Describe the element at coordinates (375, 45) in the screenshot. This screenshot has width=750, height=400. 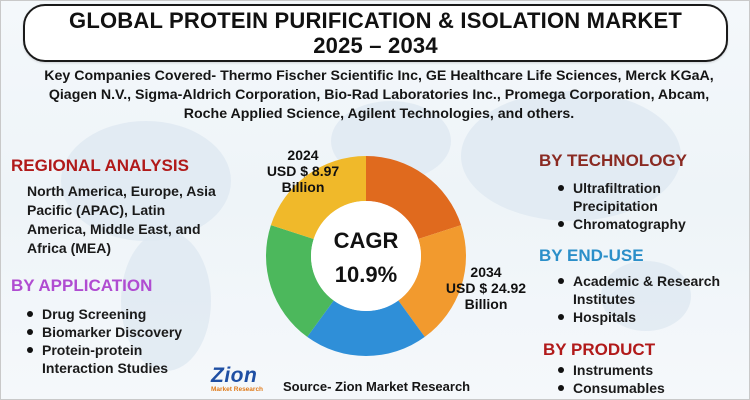
I see `title-line-2: 2025 – 2034` at that location.